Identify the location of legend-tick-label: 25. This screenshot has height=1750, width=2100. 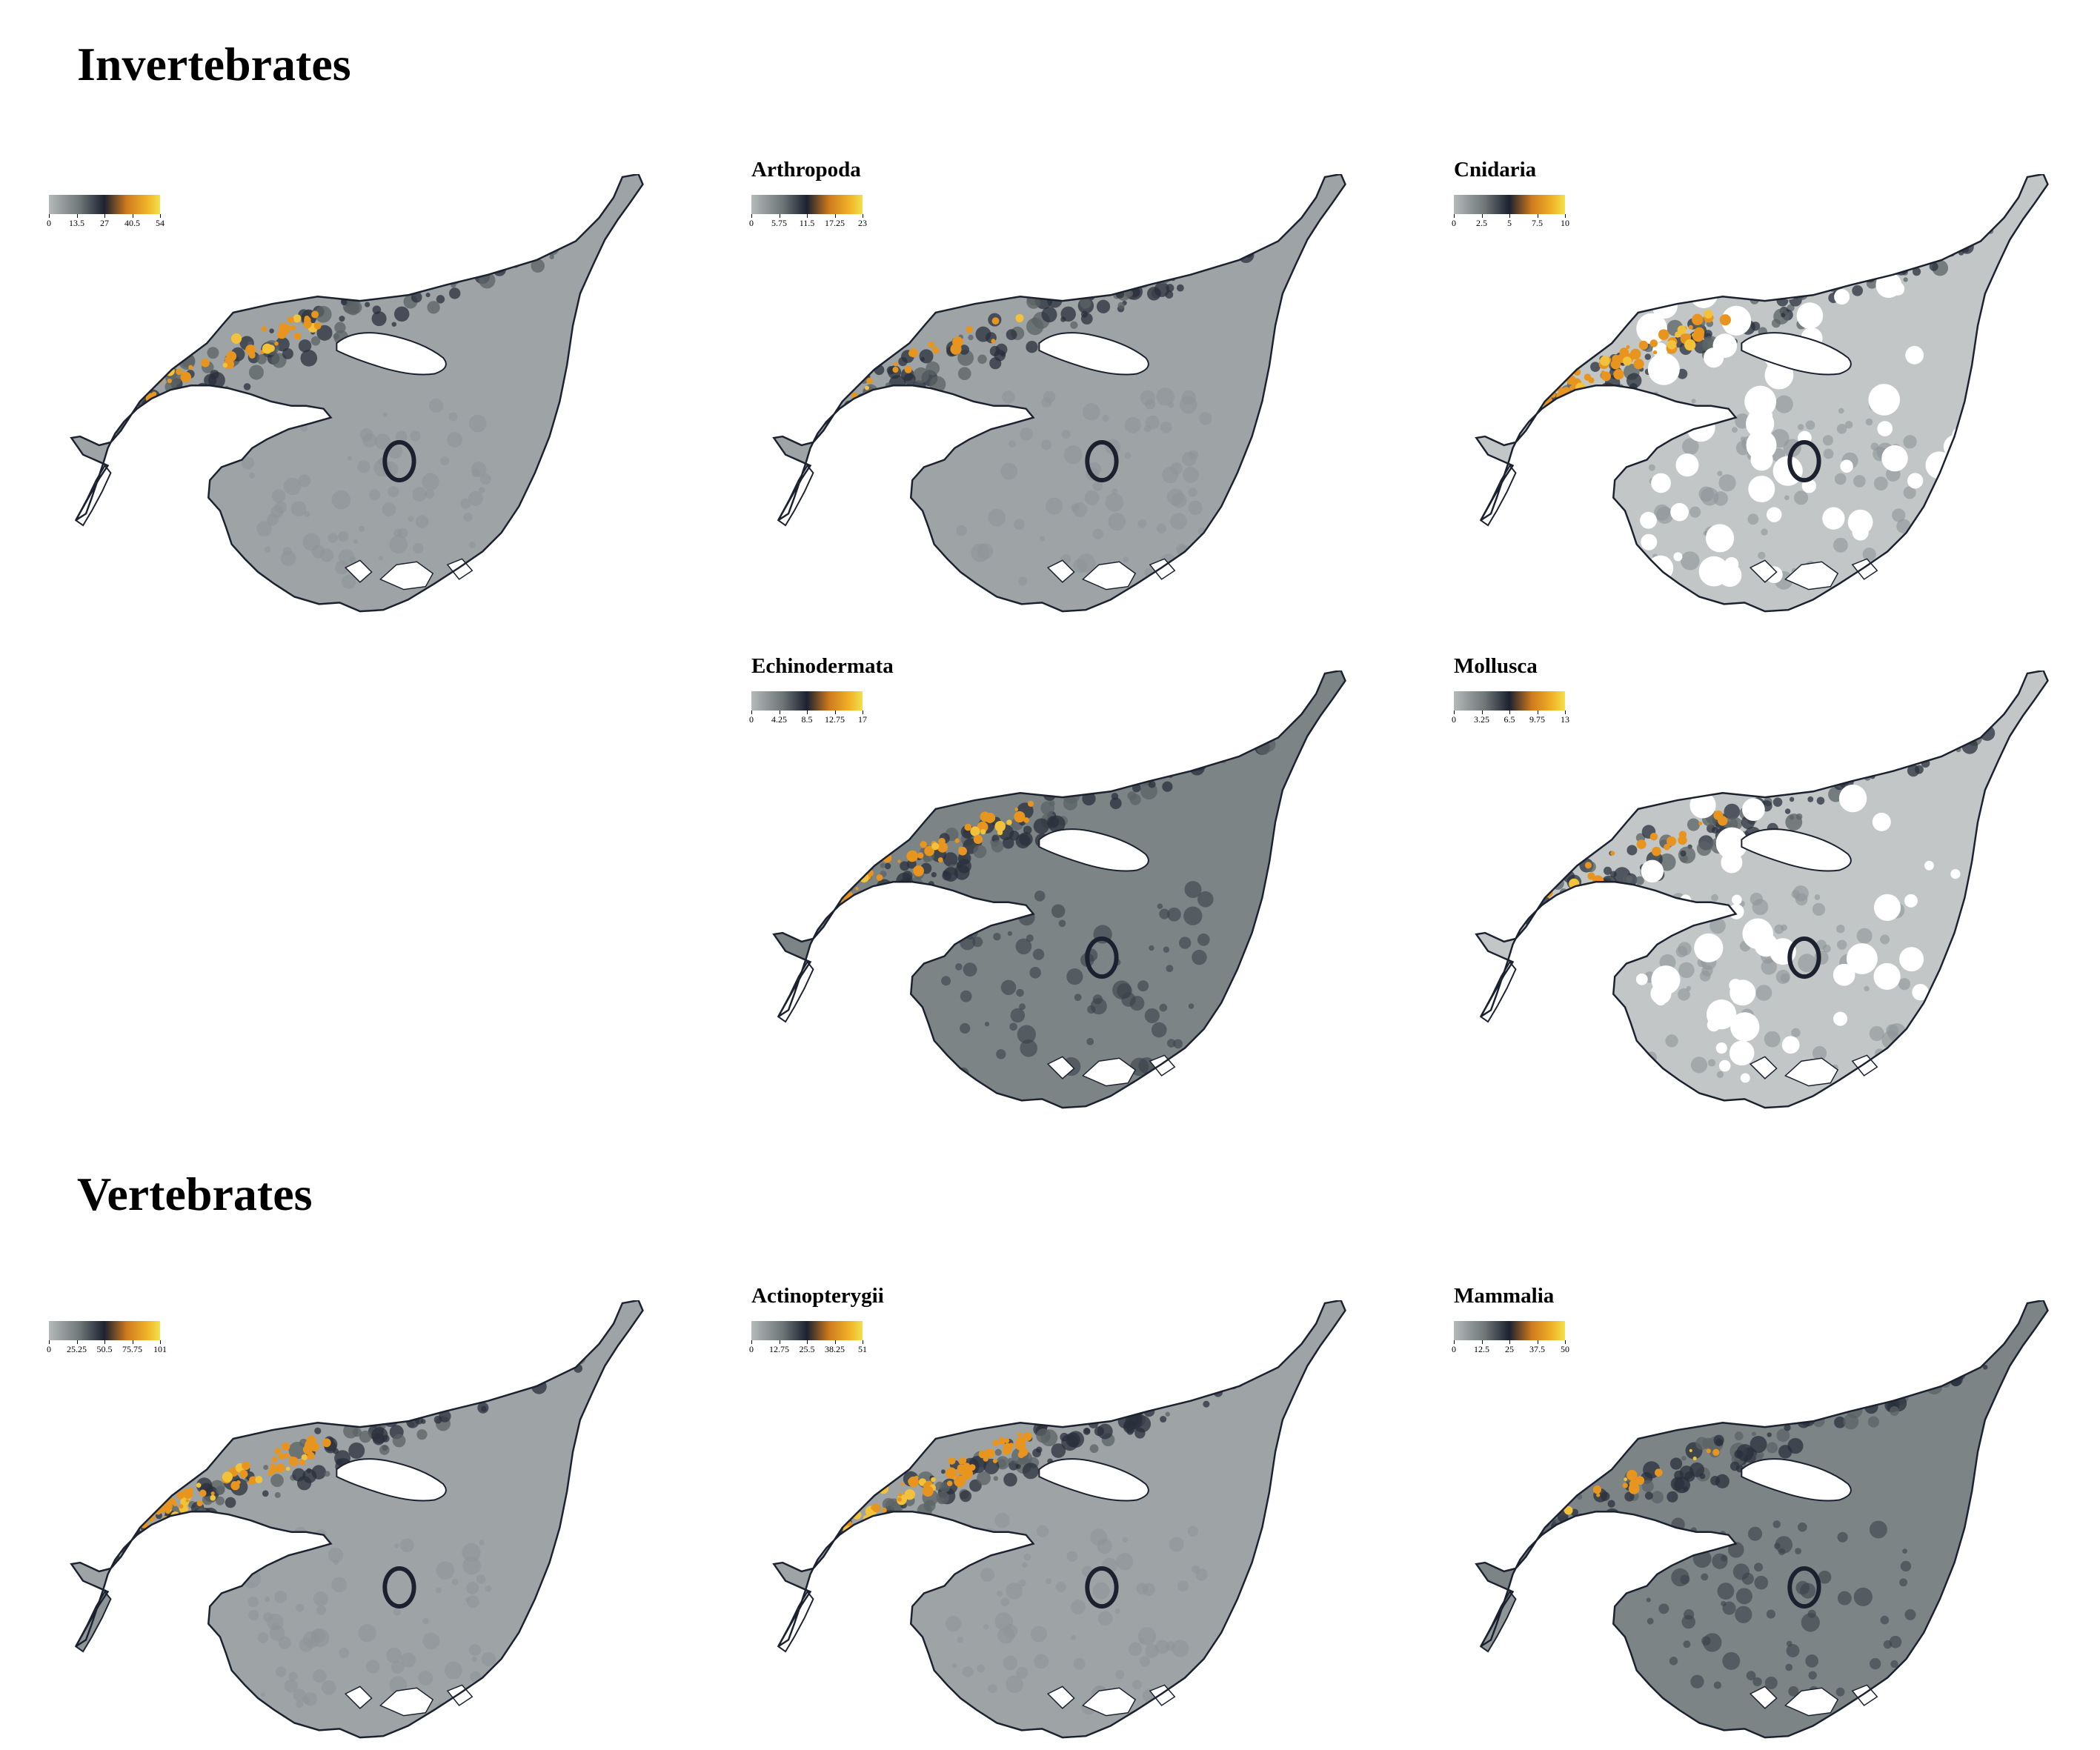
(1509, 1349).